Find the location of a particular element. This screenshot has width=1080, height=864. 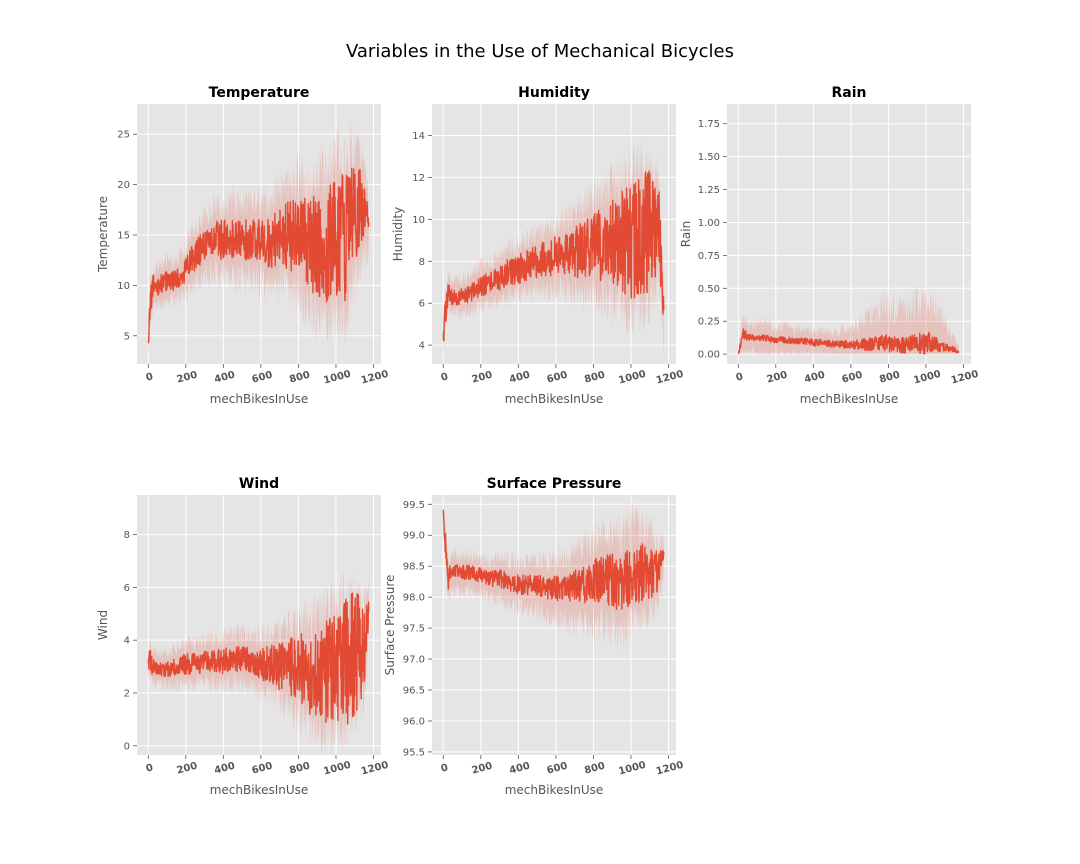

y-tick-label: 2 is located at coordinates (127, 693).